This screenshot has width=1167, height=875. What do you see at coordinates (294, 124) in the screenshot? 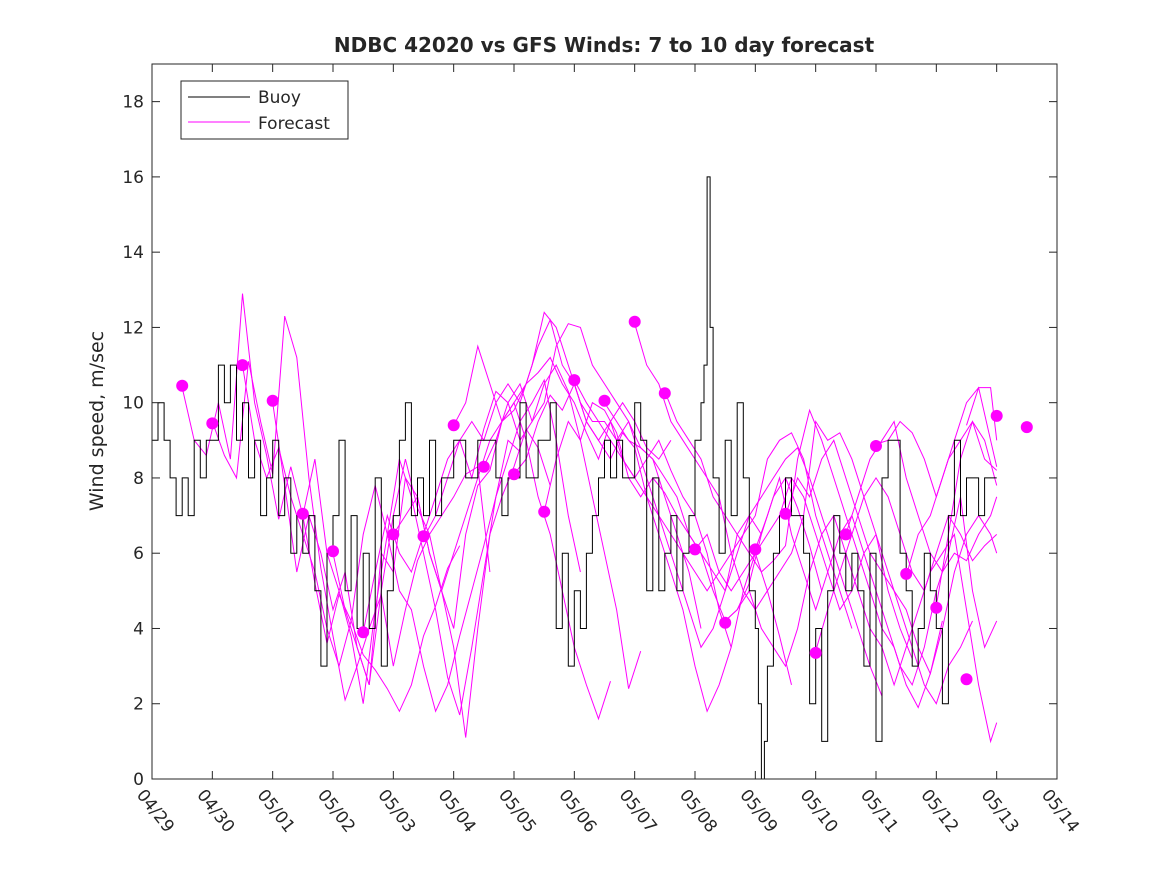
I see `legend-forecast-label: Forecast` at bounding box center [294, 124].